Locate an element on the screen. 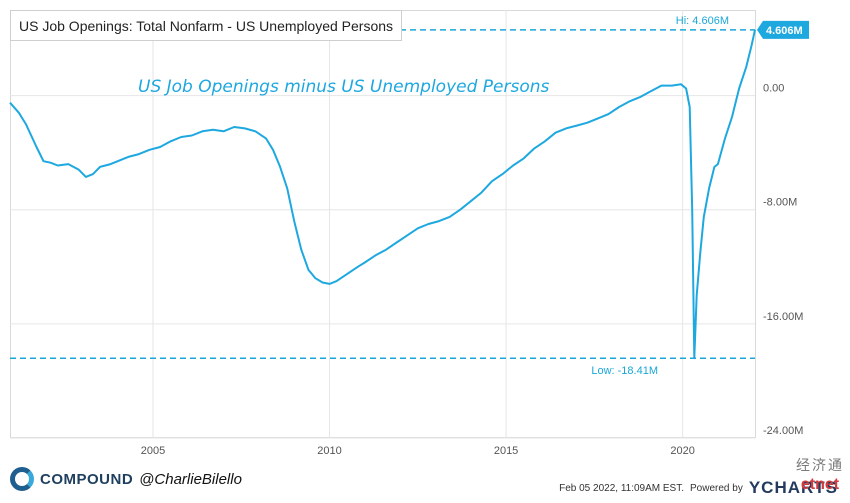 The image size is (850, 503). y-tick-label: 0.00 is located at coordinates (773, 89).